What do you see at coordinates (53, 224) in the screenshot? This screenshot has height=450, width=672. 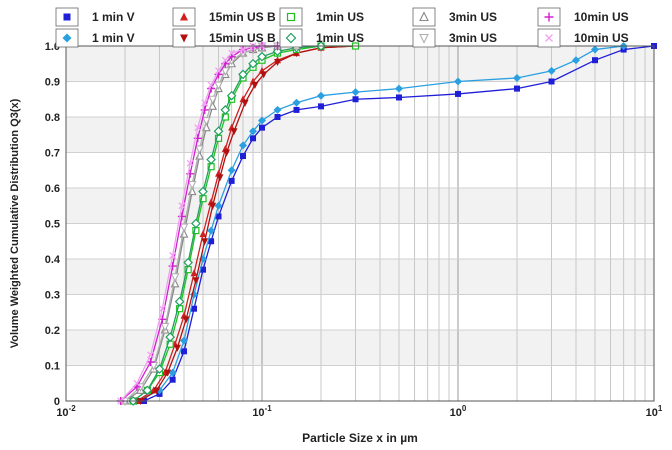 I see `y-tick-labels: 00.10.20.30.40.50.60.70.80.91.0` at bounding box center [53, 224].